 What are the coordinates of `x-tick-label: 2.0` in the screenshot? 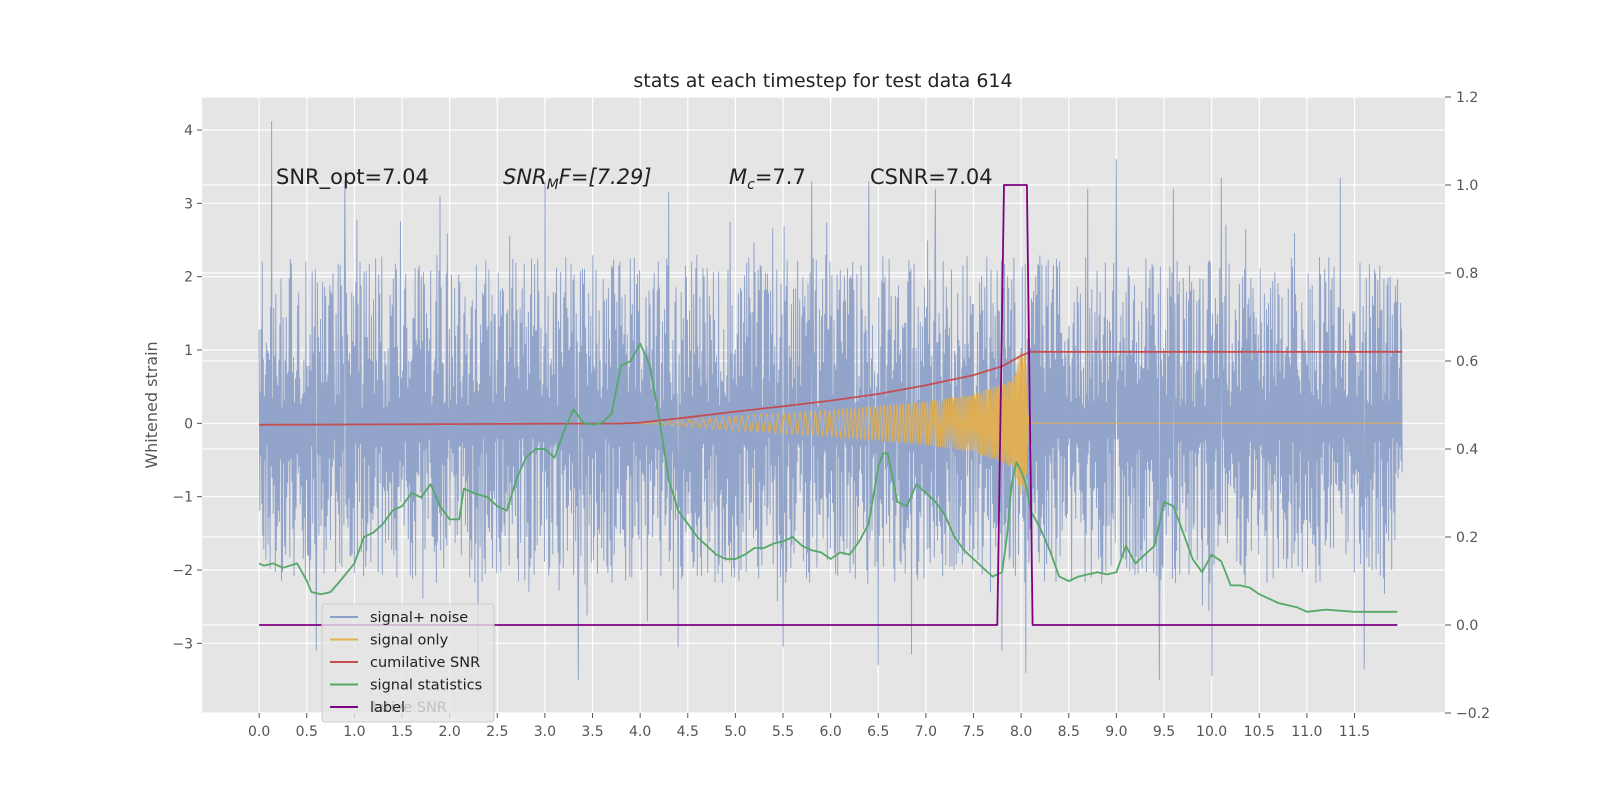 It's located at (450, 732).